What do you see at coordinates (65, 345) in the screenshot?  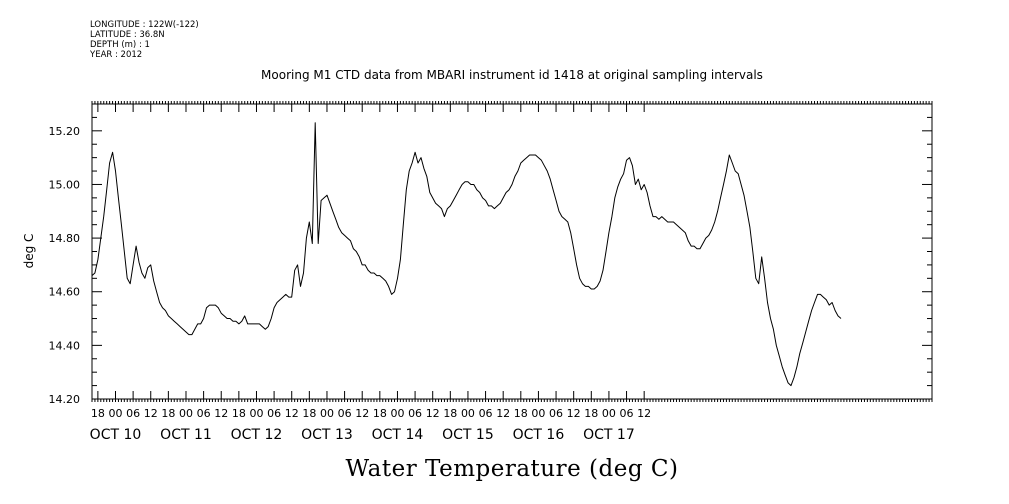 I see `y-tick-label: 14.40` at bounding box center [65, 345].